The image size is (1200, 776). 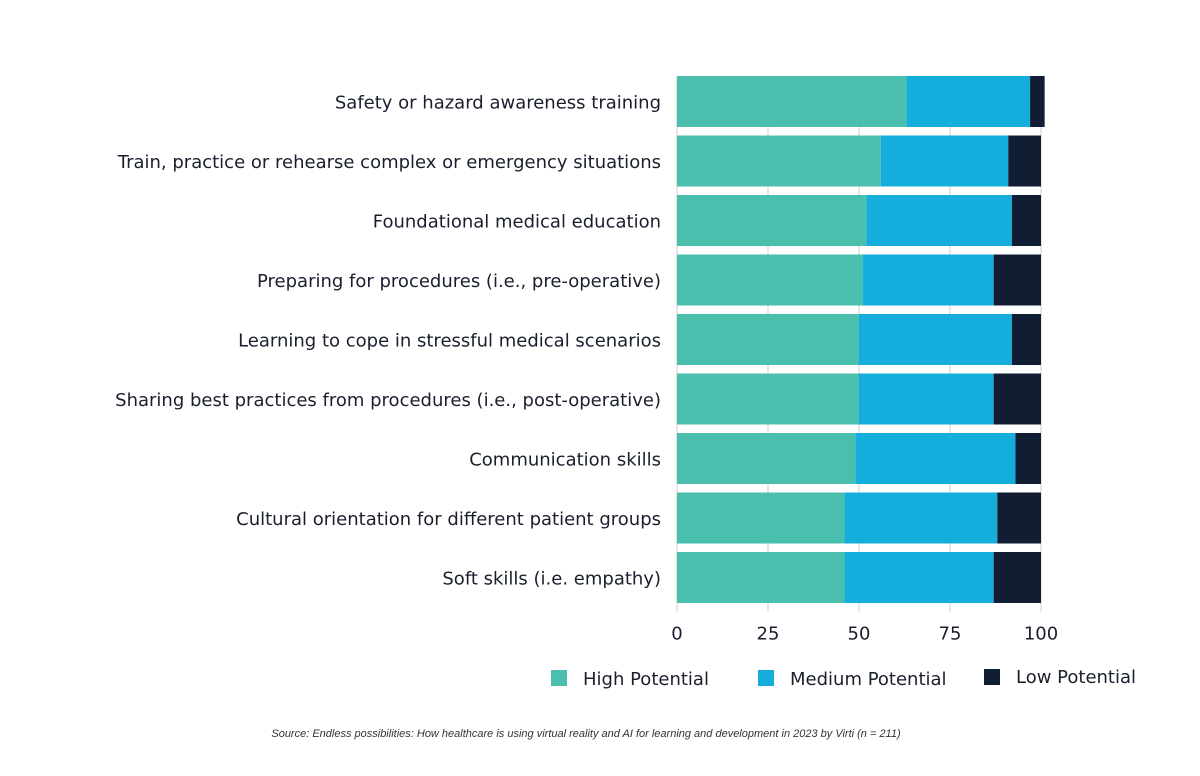 What do you see at coordinates (498, 103) in the screenshot?
I see `category-label: Safety or hazard awareness training` at bounding box center [498, 103].